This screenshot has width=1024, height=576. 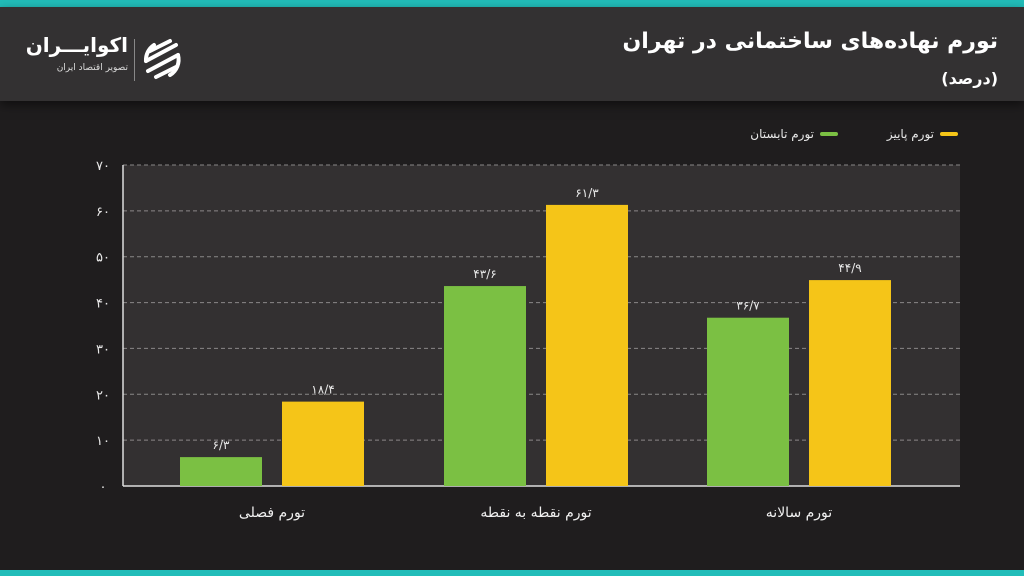 I want to click on legend-item-autumn: تورم پاییز, so click(x=922, y=134).